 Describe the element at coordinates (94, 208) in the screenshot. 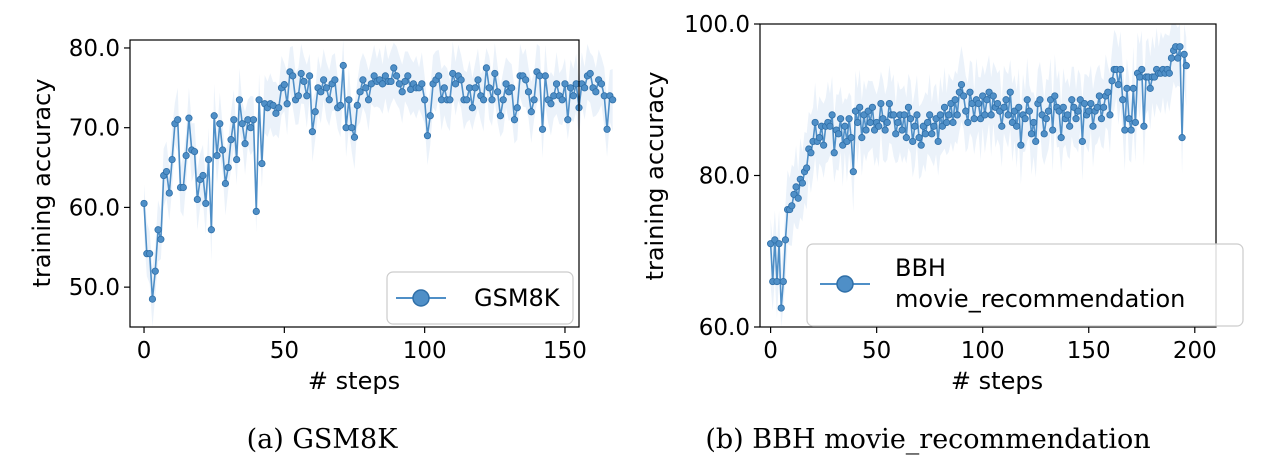

I see `y-tick-label: 60.0` at that location.